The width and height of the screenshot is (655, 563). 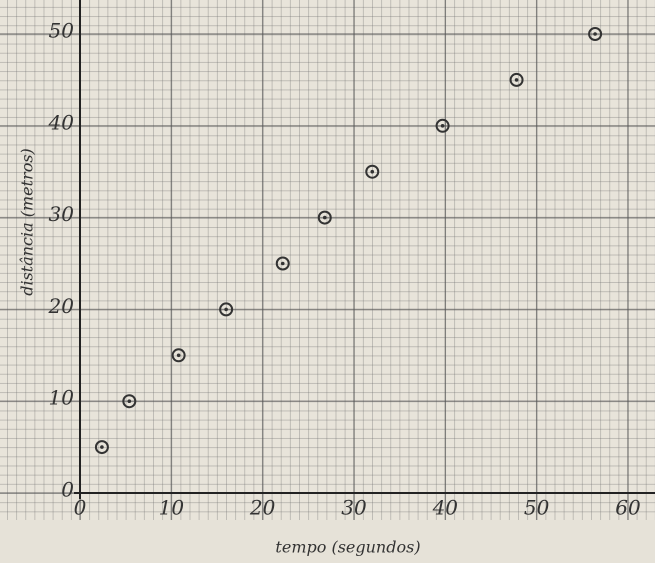 What do you see at coordinates (61, 122) in the screenshot?
I see `y-tick-label: 40` at bounding box center [61, 122].